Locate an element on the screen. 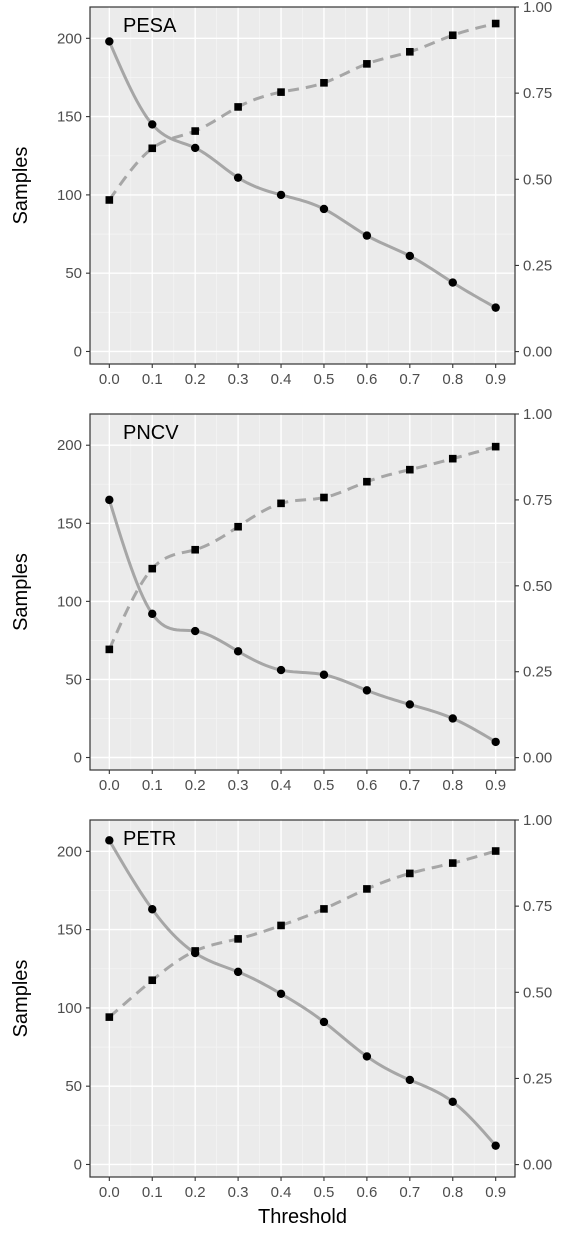  panel-title: PESA is located at coordinates (150, 26).